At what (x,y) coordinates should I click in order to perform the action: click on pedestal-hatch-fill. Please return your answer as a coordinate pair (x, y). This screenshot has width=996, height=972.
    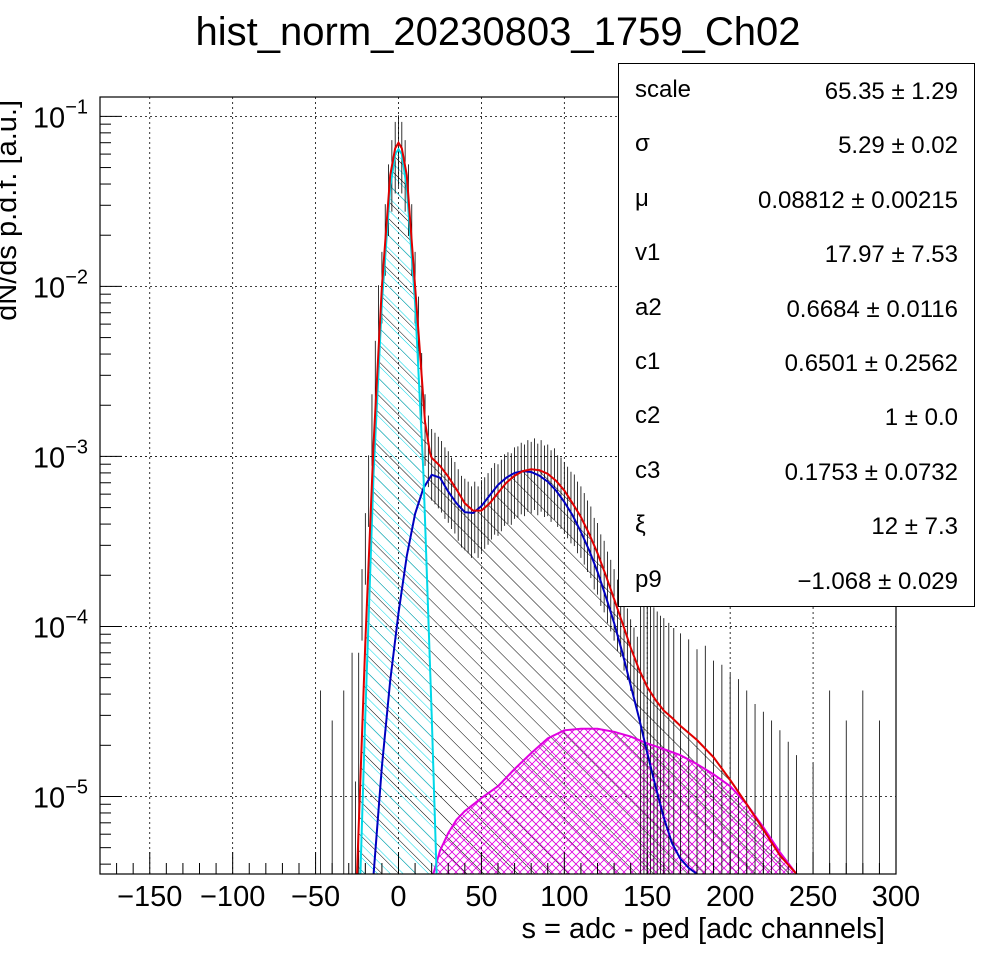
    Looking at the image, I should click on (398, 511).